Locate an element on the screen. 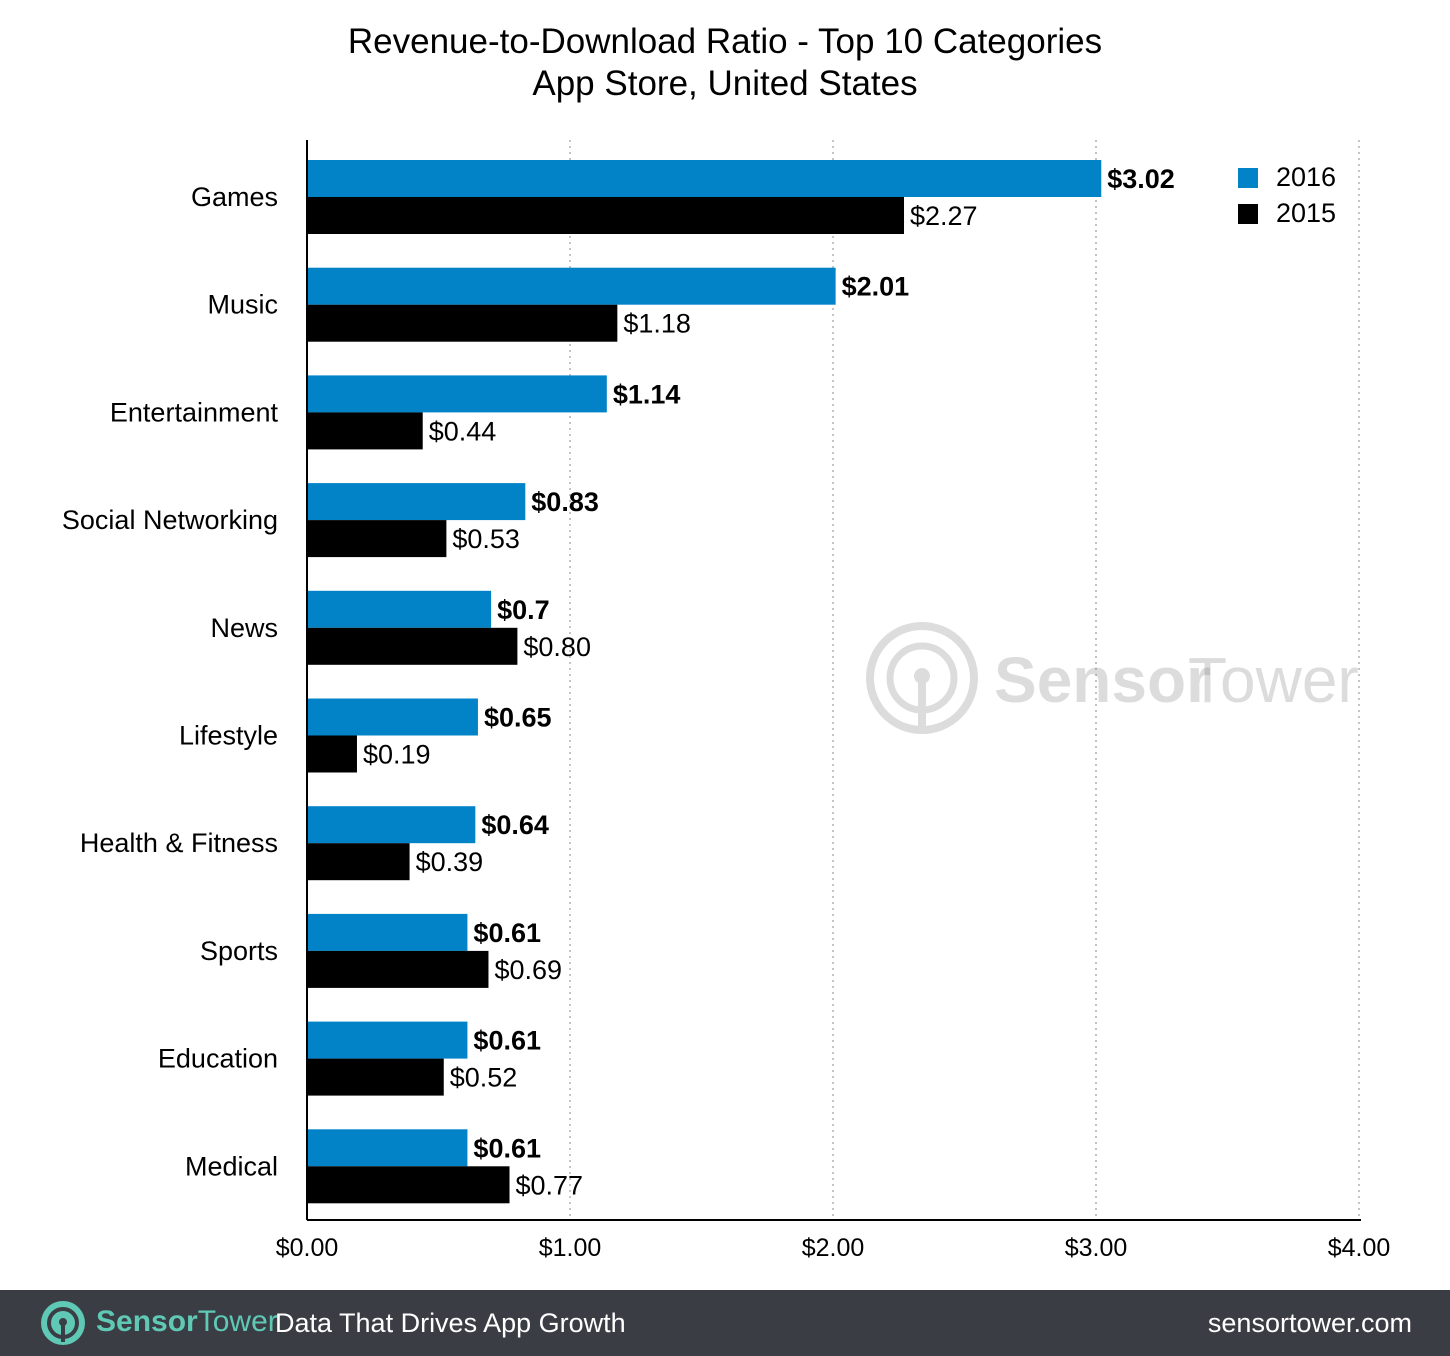  data-label-2016: $1.14 is located at coordinates (647, 394).